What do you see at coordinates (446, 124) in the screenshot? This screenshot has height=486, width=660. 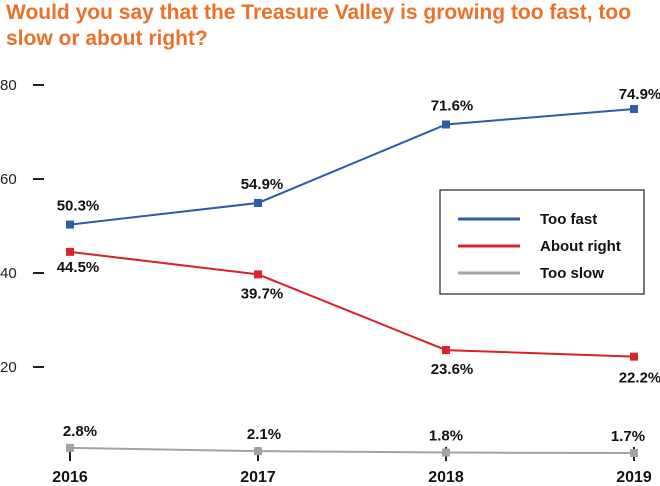 I see `data-point-too-fast-2018` at bounding box center [446, 124].